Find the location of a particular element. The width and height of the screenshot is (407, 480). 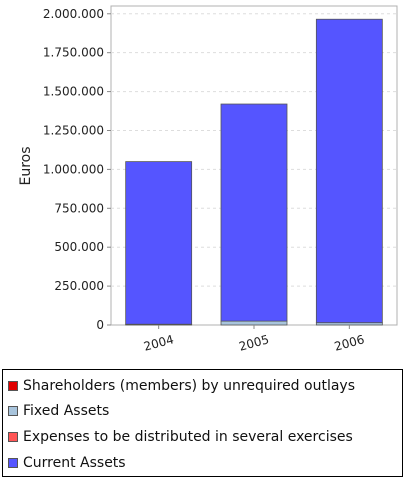

legend-label-current-assets: Current Assets is located at coordinates (74, 463).